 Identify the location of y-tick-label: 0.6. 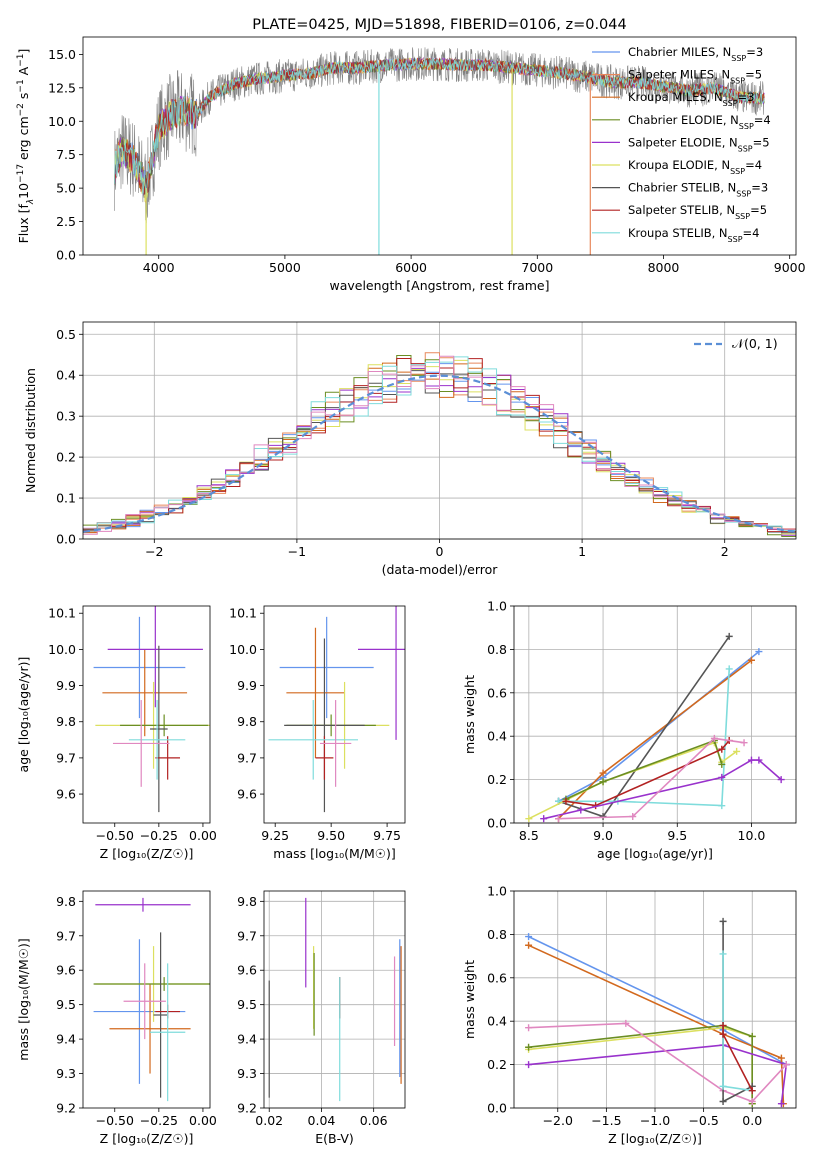
(497, 692).